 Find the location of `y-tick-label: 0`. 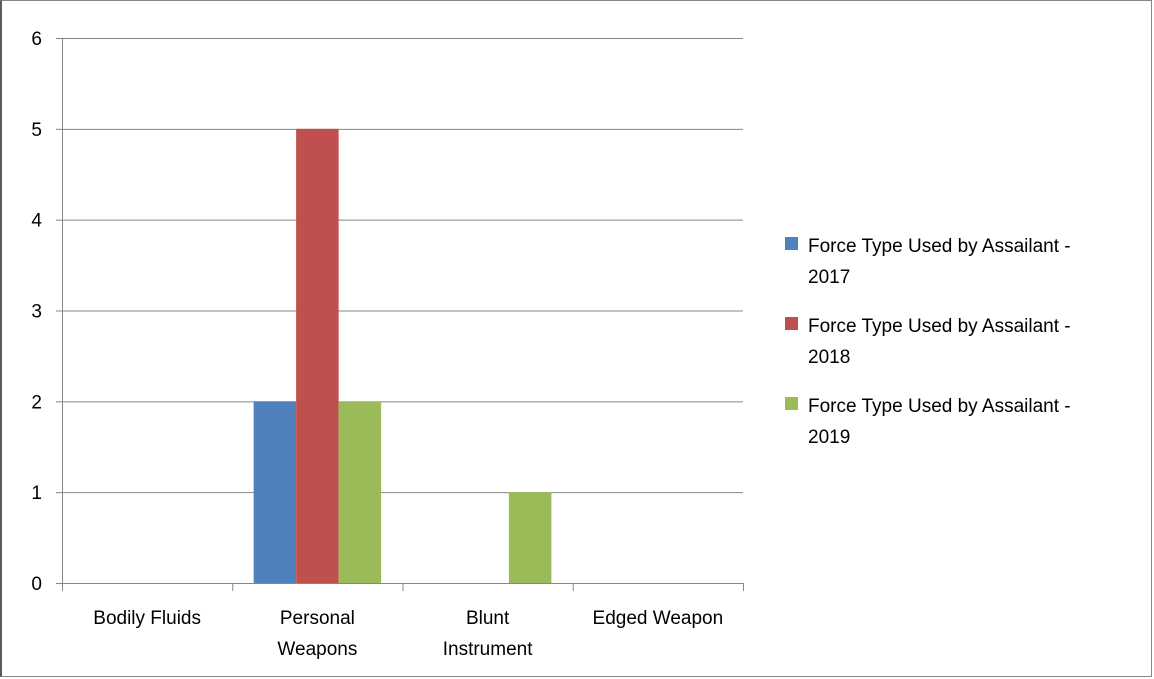

y-tick-label: 0 is located at coordinates (36, 584).